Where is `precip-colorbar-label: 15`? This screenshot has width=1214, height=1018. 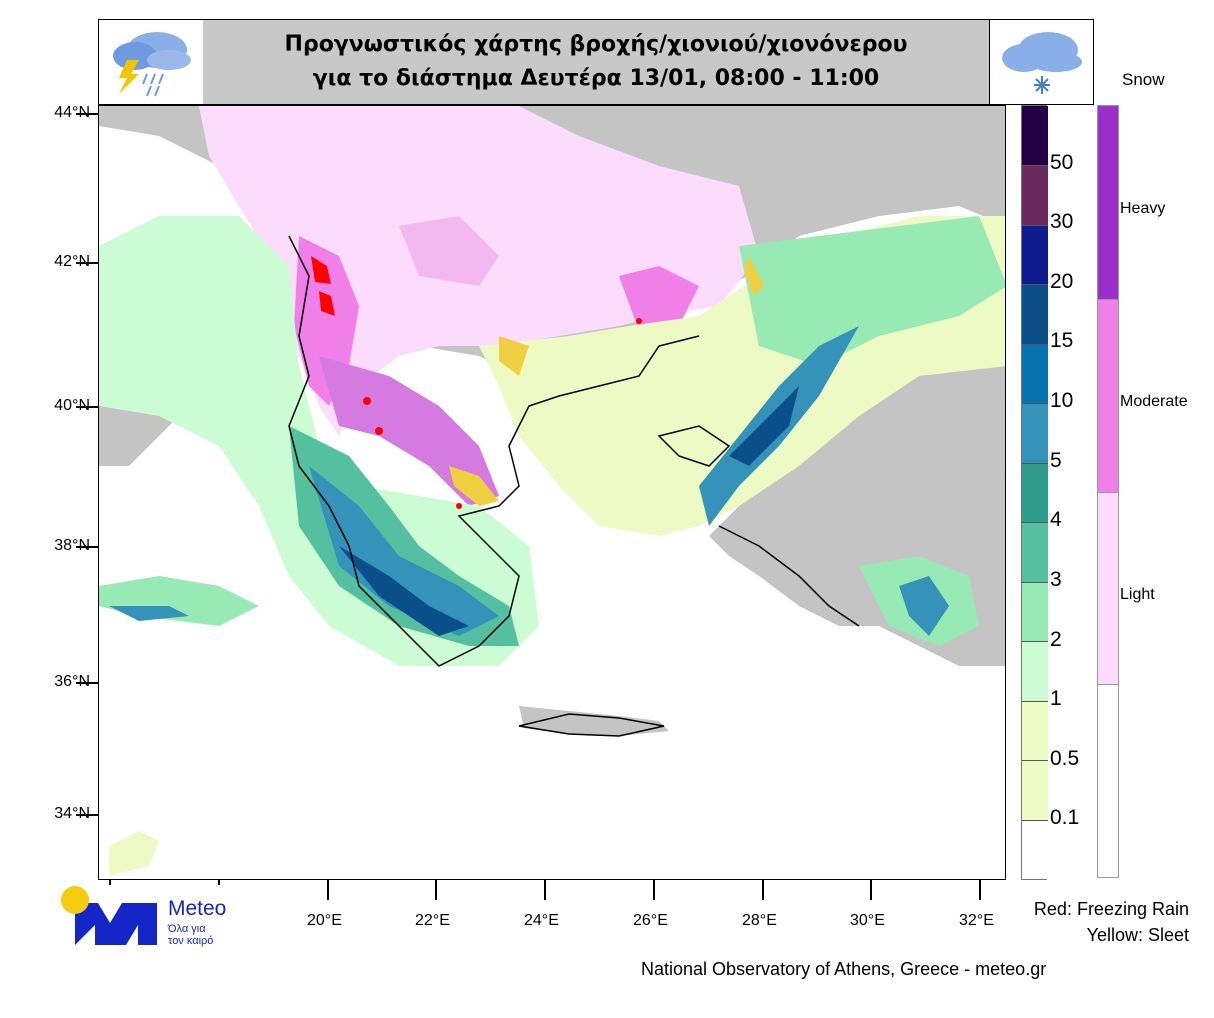 precip-colorbar-label: 15 is located at coordinates (1062, 341).